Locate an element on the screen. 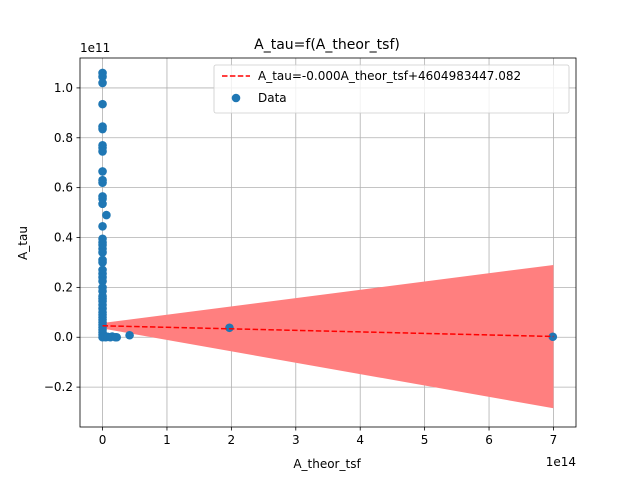  x-axis-label: A_theor_tsf is located at coordinates (327, 464).